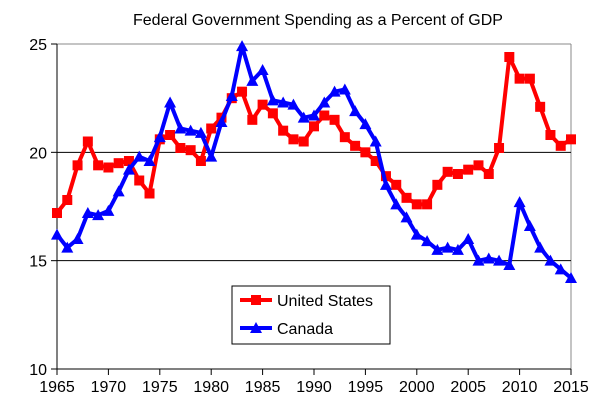  I want to click on x-tick-label: 2015, so click(571, 387).